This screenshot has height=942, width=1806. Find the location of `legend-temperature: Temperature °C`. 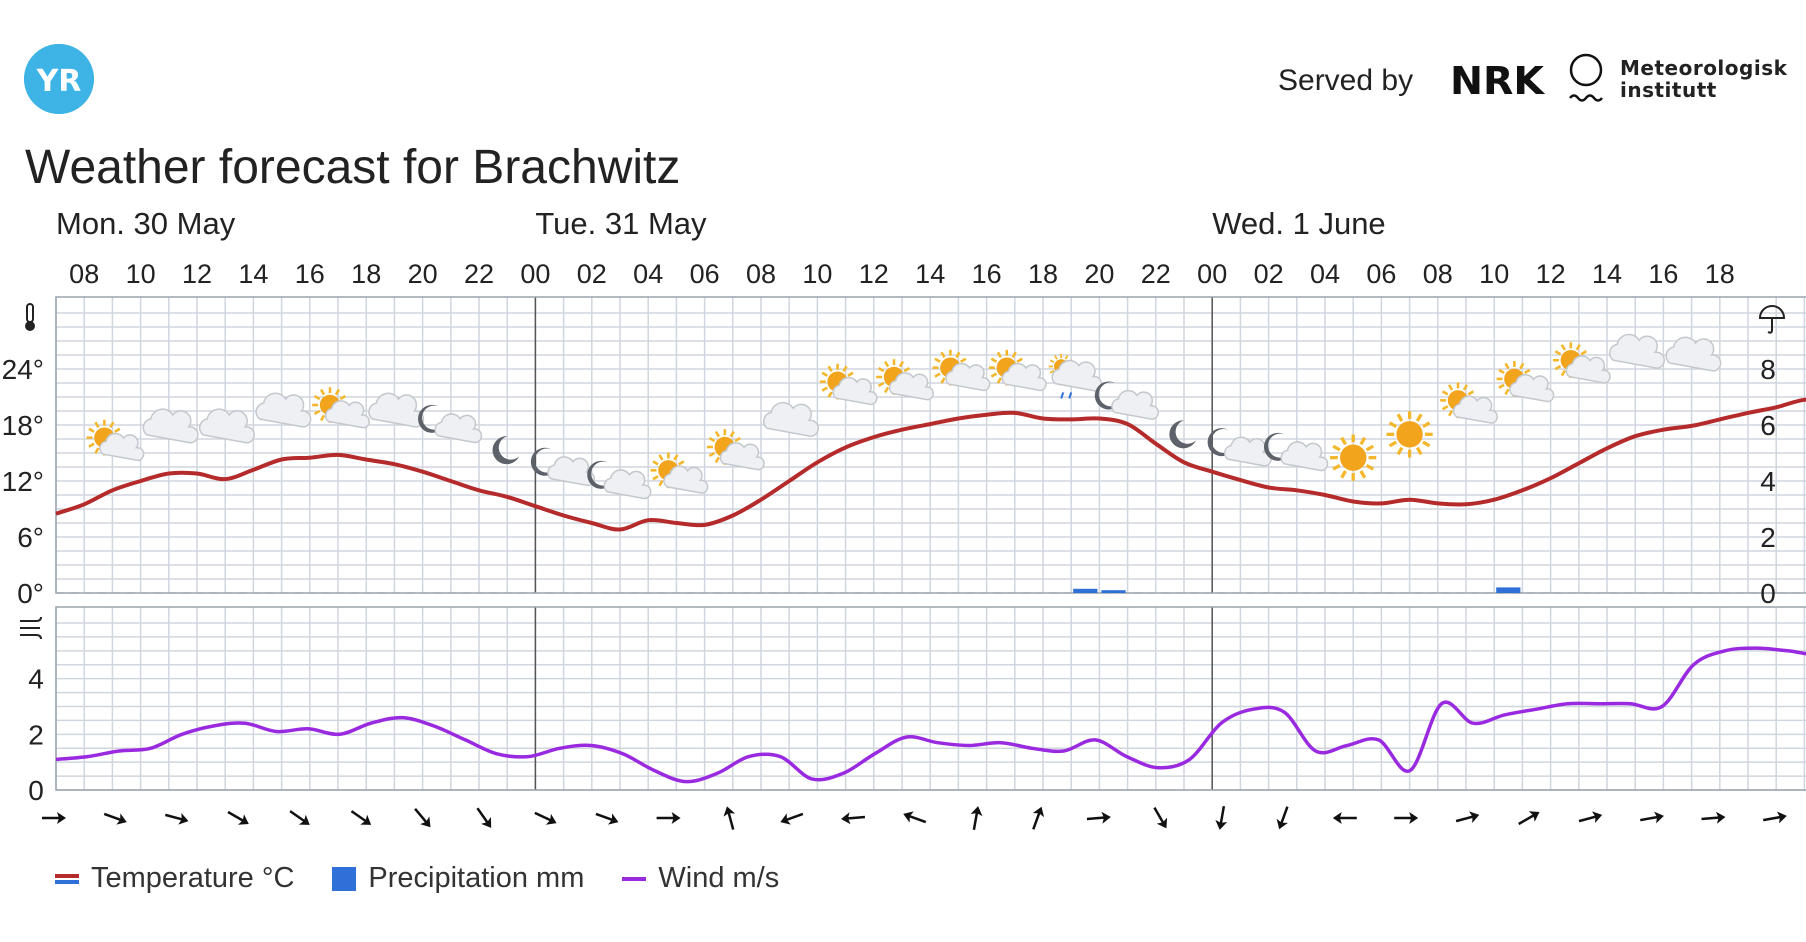

legend-temperature: Temperature °C is located at coordinates (174, 878).